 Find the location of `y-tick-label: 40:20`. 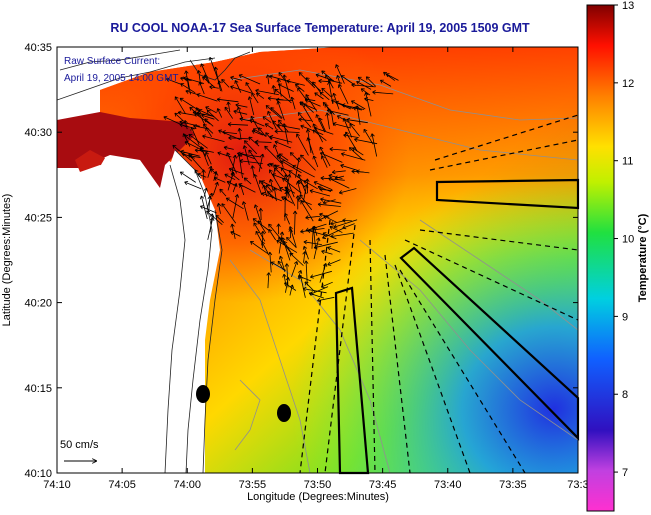

y-tick-label: 40:20 is located at coordinates (38, 304).